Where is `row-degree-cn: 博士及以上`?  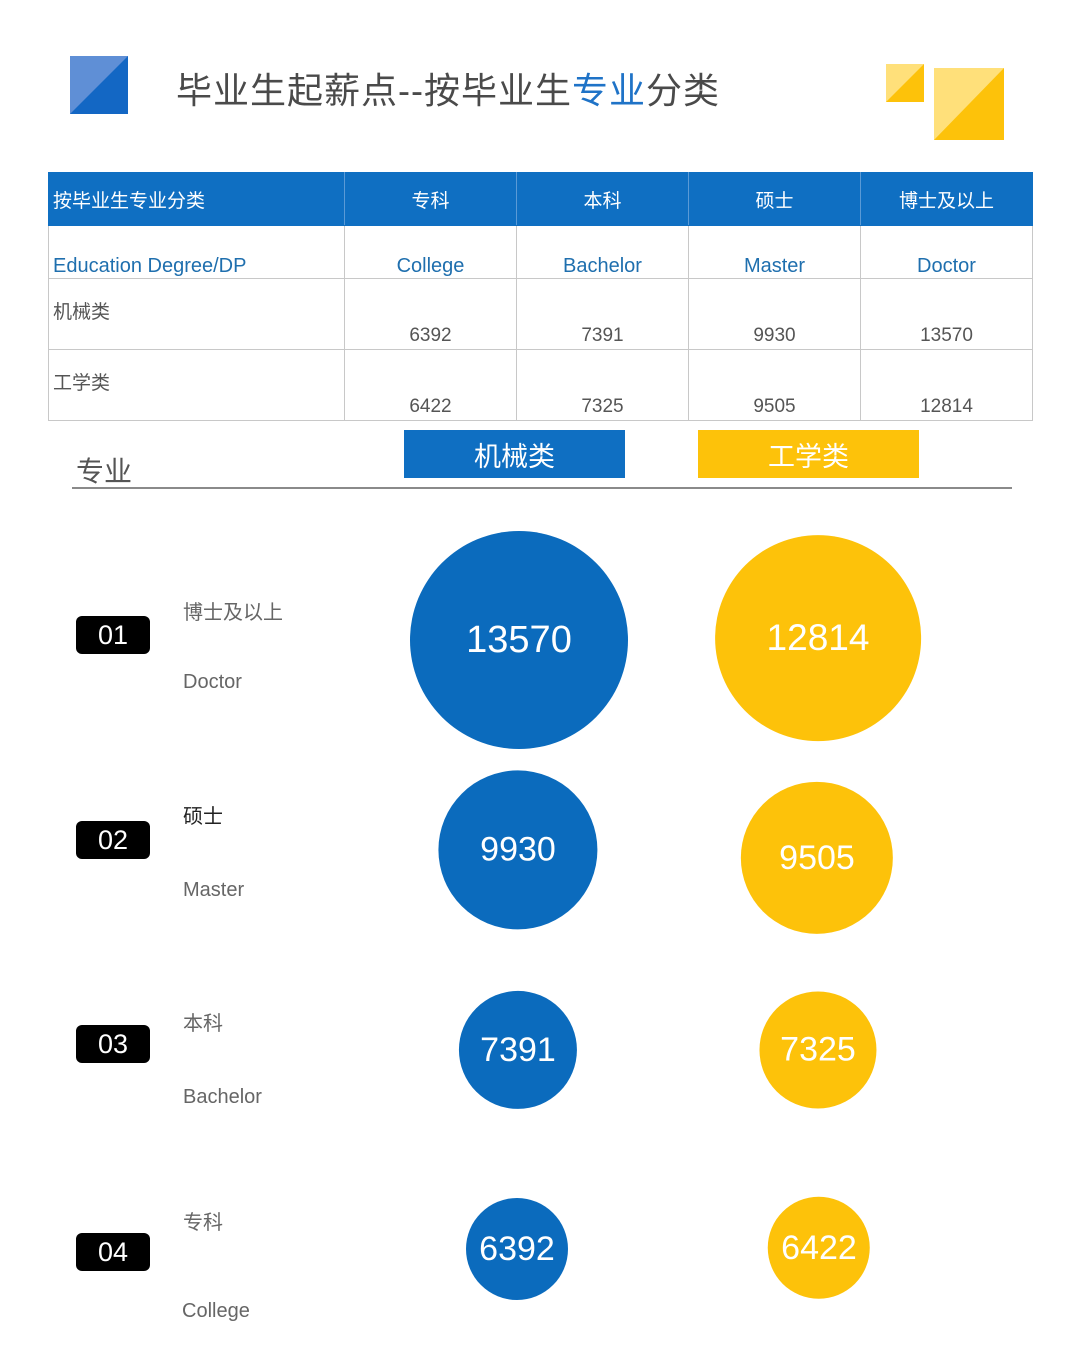
row-degree-cn: 博士及以上 is located at coordinates (233, 613).